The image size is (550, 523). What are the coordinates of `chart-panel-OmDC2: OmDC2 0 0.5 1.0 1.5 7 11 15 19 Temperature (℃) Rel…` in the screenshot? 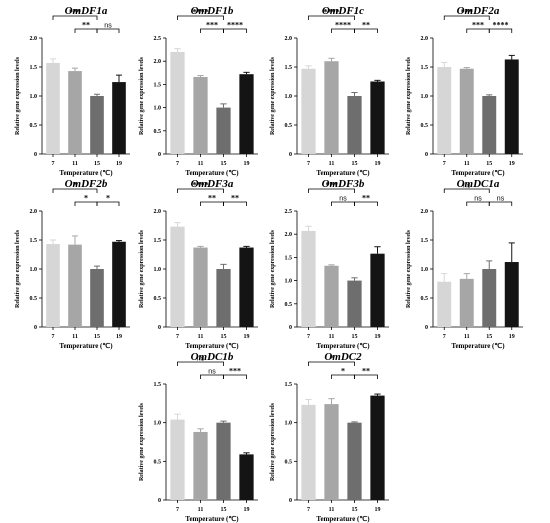 It's located at (329, 437).